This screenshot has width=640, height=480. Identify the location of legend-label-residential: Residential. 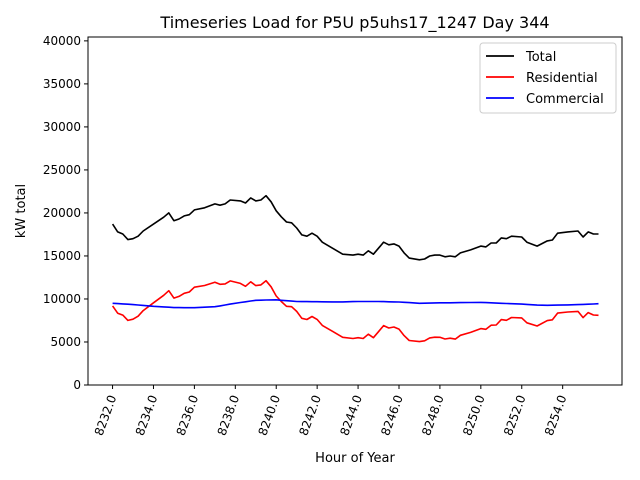
(562, 78).